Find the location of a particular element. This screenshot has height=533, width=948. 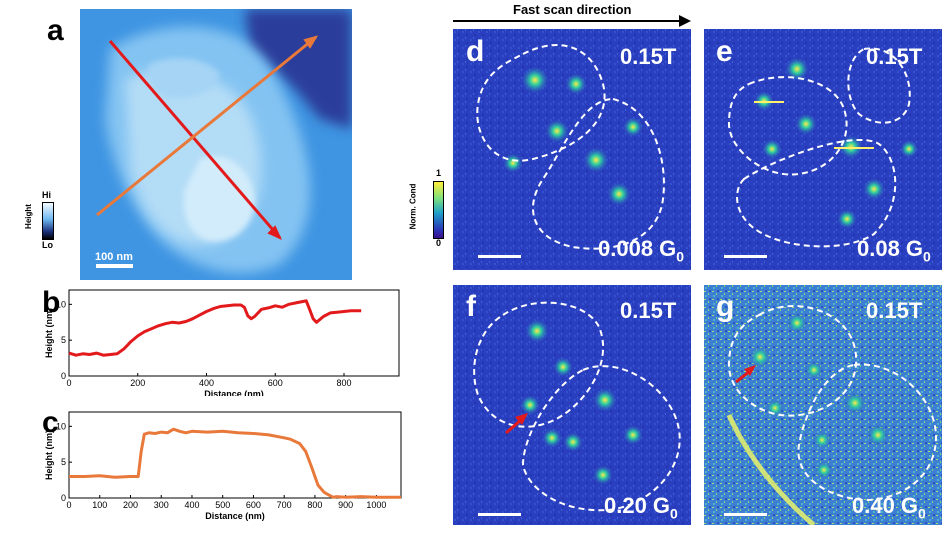

panel-label-c: c is located at coordinates (50, 422).